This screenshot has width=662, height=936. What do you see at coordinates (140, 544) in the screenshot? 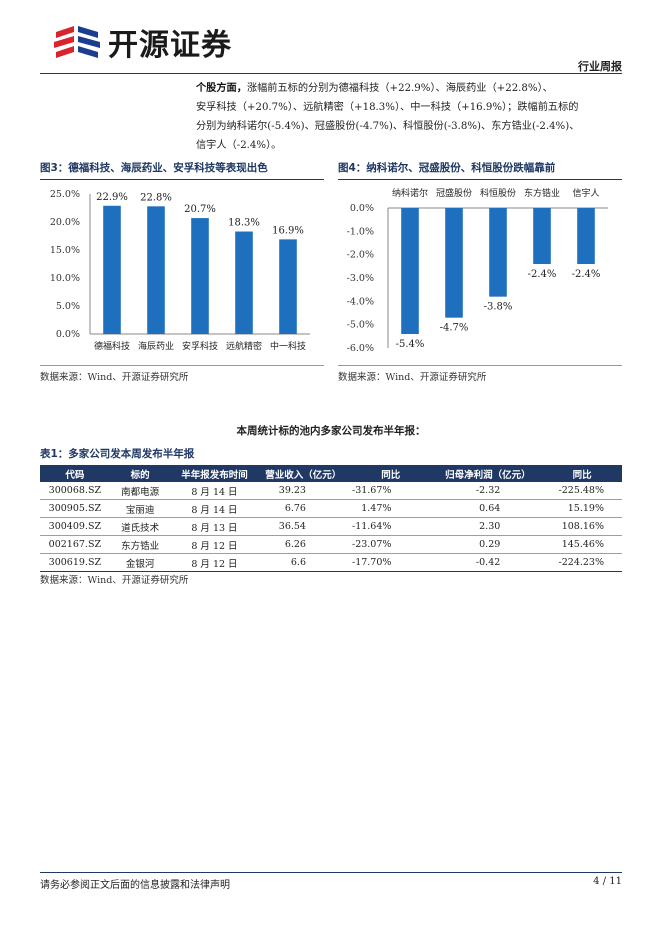
I see `table-cell: 东方锆业` at bounding box center [140, 544].